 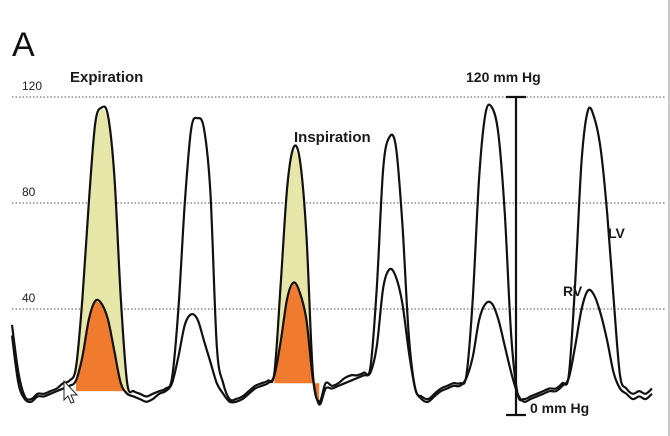 I want to click on lv-label: LV, so click(x=617, y=233).